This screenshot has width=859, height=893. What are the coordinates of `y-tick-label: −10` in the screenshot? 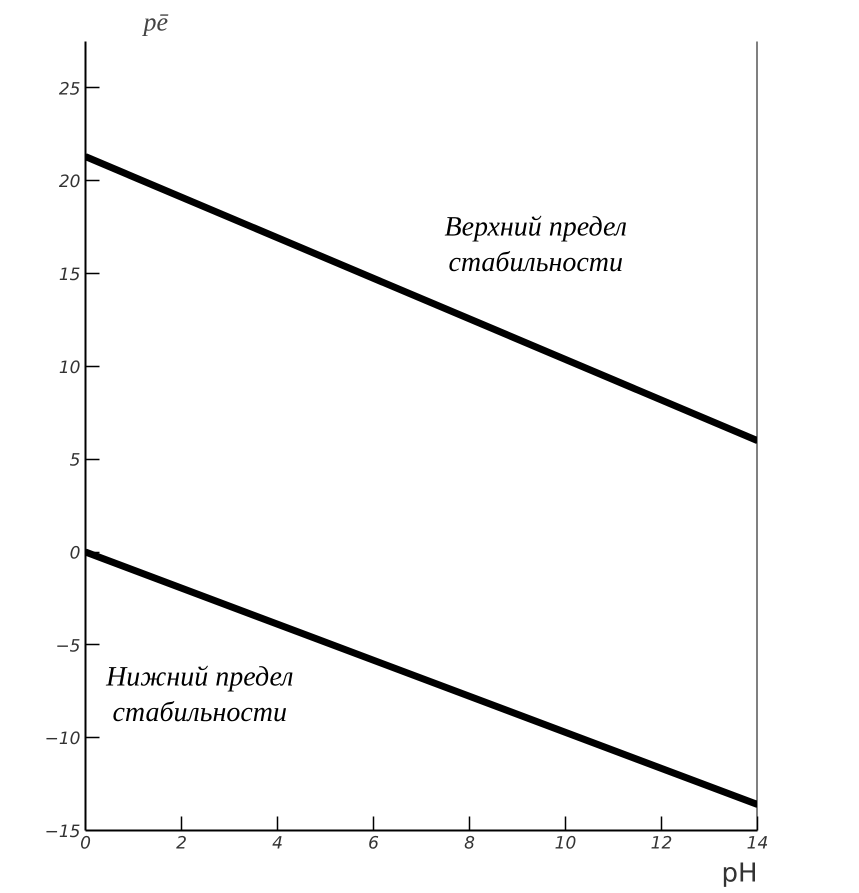 It's located at (62, 739).